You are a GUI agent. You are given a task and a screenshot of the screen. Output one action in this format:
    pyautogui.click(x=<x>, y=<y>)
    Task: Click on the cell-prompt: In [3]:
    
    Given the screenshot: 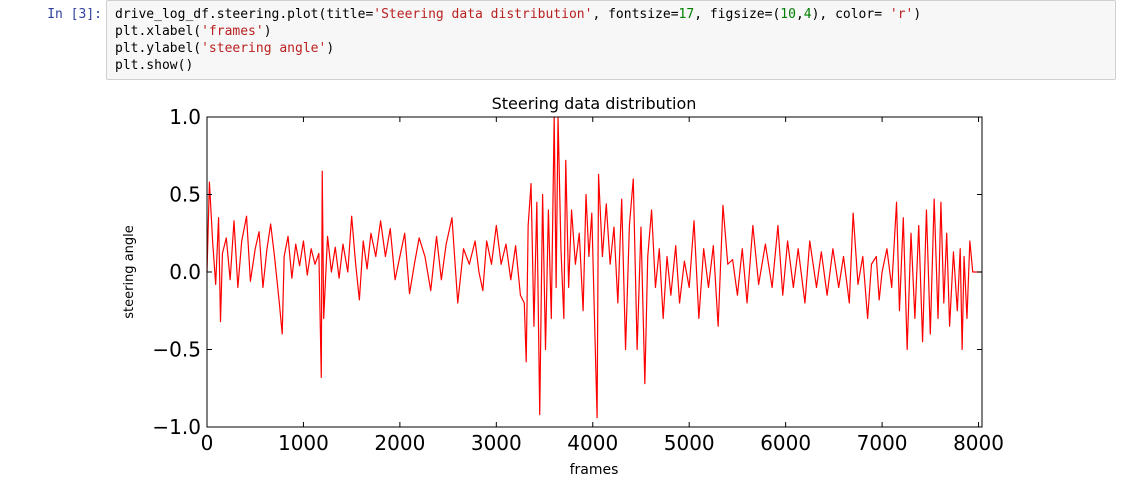 What is the action you would take?
    pyautogui.click(x=74, y=14)
    